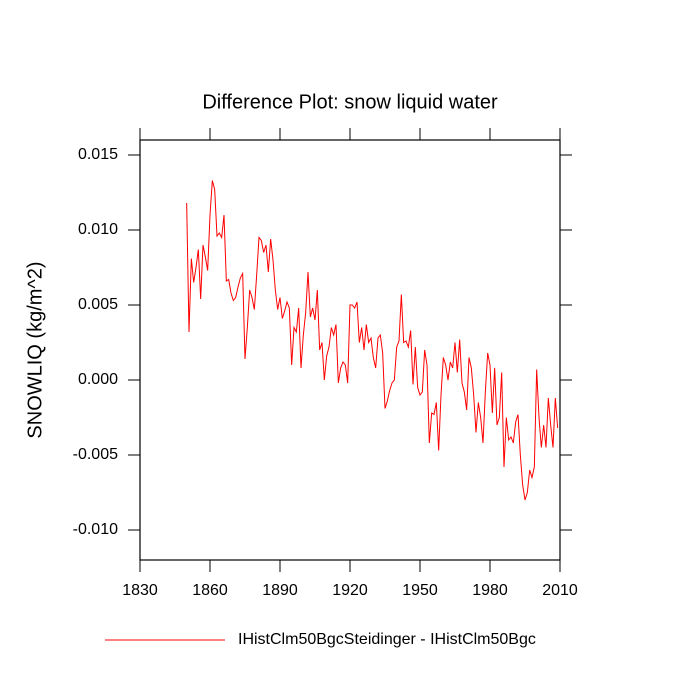 The image size is (700, 700). What do you see at coordinates (210, 590) in the screenshot?
I see `x-tick-label: 1860` at bounding box center [210, 590].